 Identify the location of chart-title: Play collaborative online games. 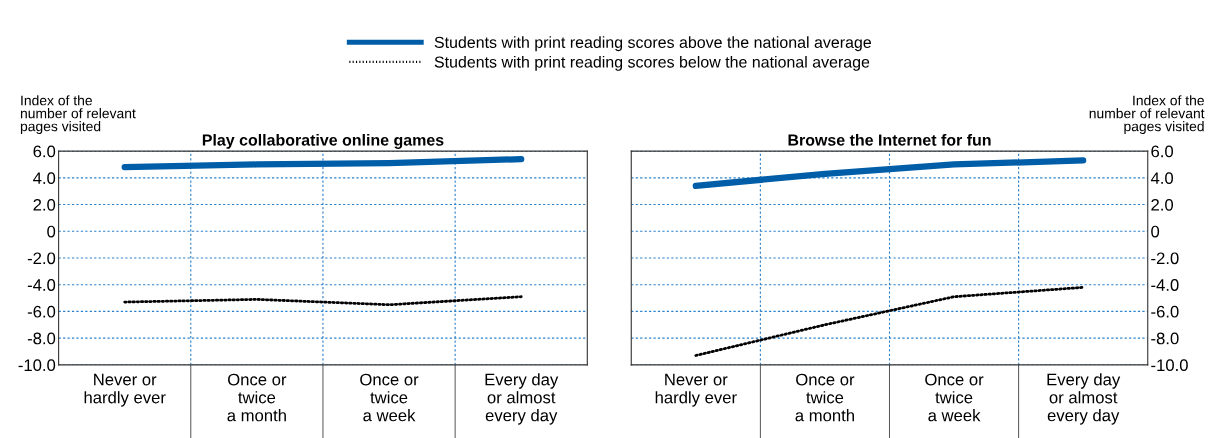
(323, 141).